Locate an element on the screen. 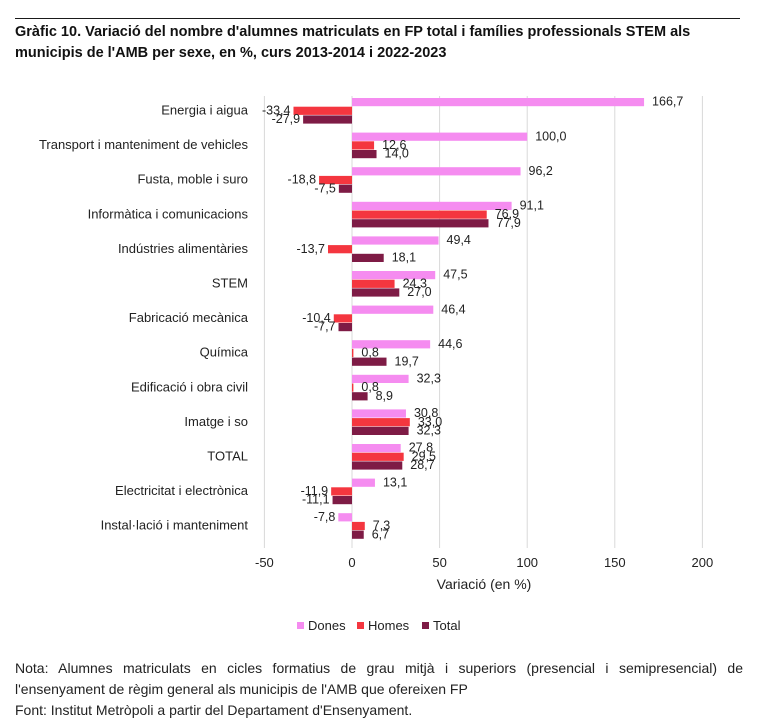 This screenshot has width=768, height=728. data-label-homes: 24,3 is located at coordinates (415, 283).